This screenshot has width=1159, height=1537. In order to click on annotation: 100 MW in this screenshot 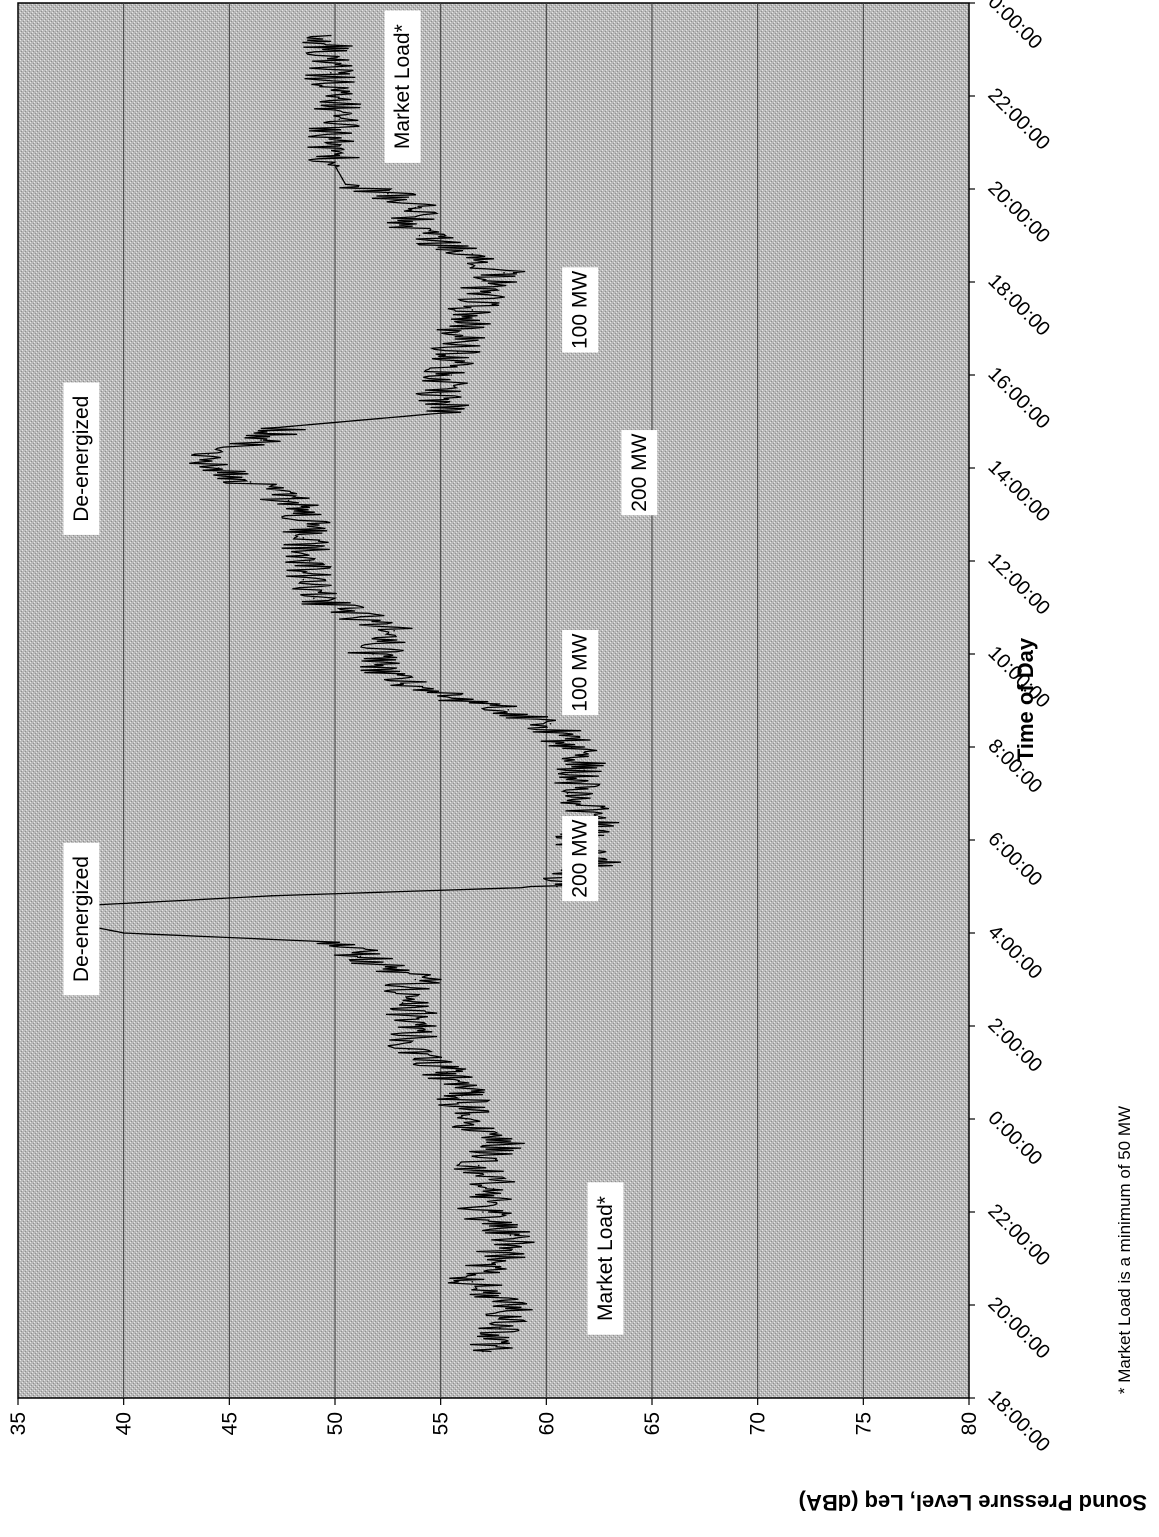, I will do `click(580, 310)`.